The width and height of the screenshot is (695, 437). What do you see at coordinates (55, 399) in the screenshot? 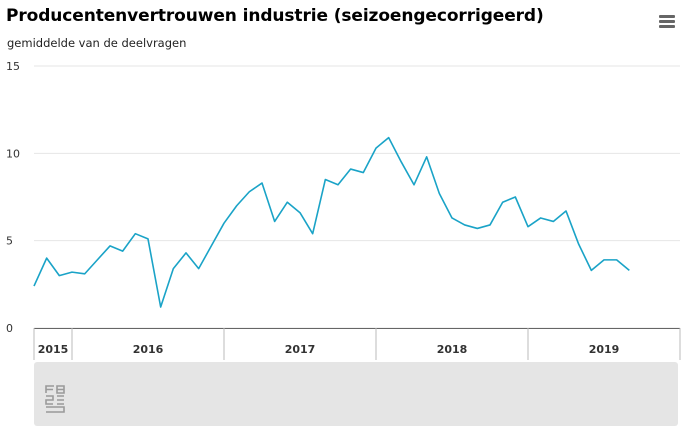
I see `cbs-logo-icon` at bounding box center [55, 399].